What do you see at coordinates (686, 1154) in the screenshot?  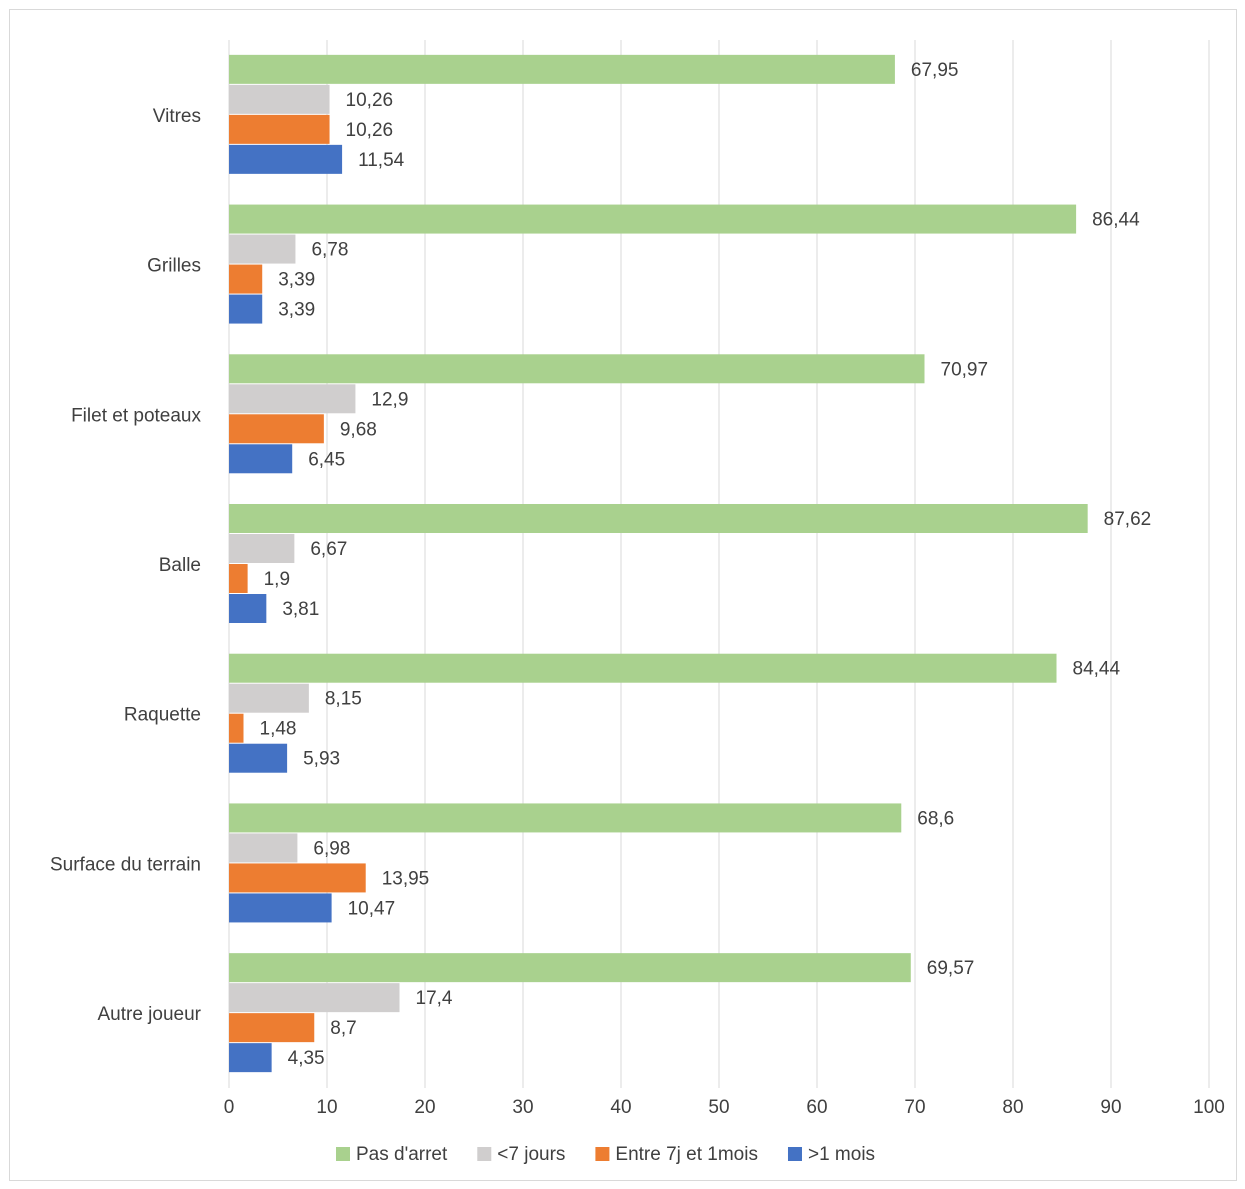 I see `legend-entry: Entre 7j et 1mois` at bounding box center [686, 1154].